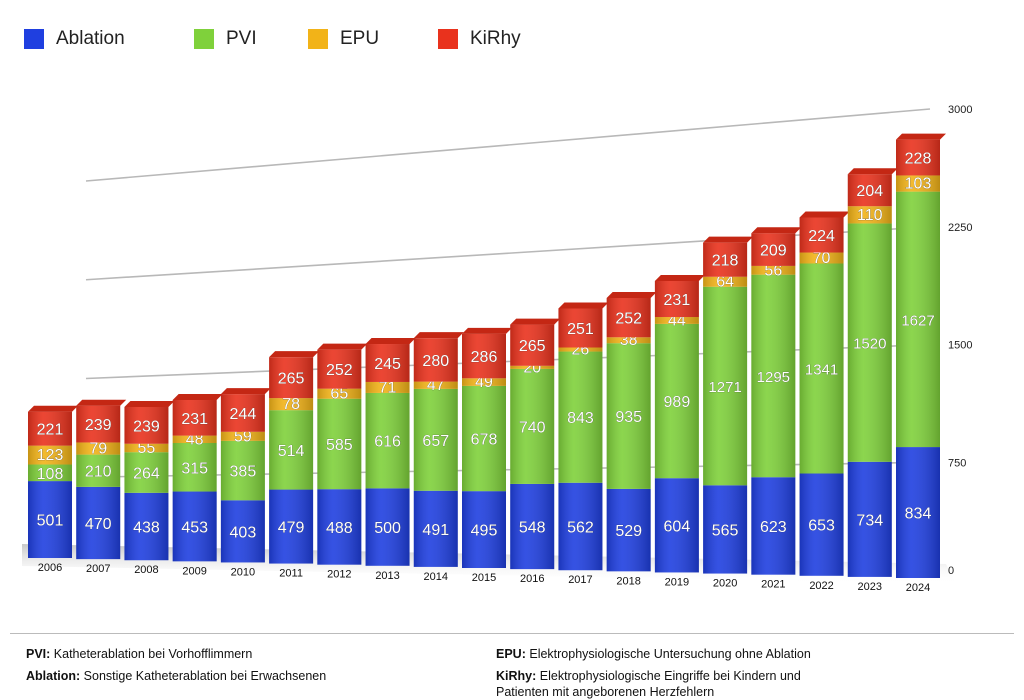 The width and height of the screenshot is (1024, 700). Describe the element at coordinates (360, 38) in the screenshot. I see `legend-label-epu: EPU` at that location.